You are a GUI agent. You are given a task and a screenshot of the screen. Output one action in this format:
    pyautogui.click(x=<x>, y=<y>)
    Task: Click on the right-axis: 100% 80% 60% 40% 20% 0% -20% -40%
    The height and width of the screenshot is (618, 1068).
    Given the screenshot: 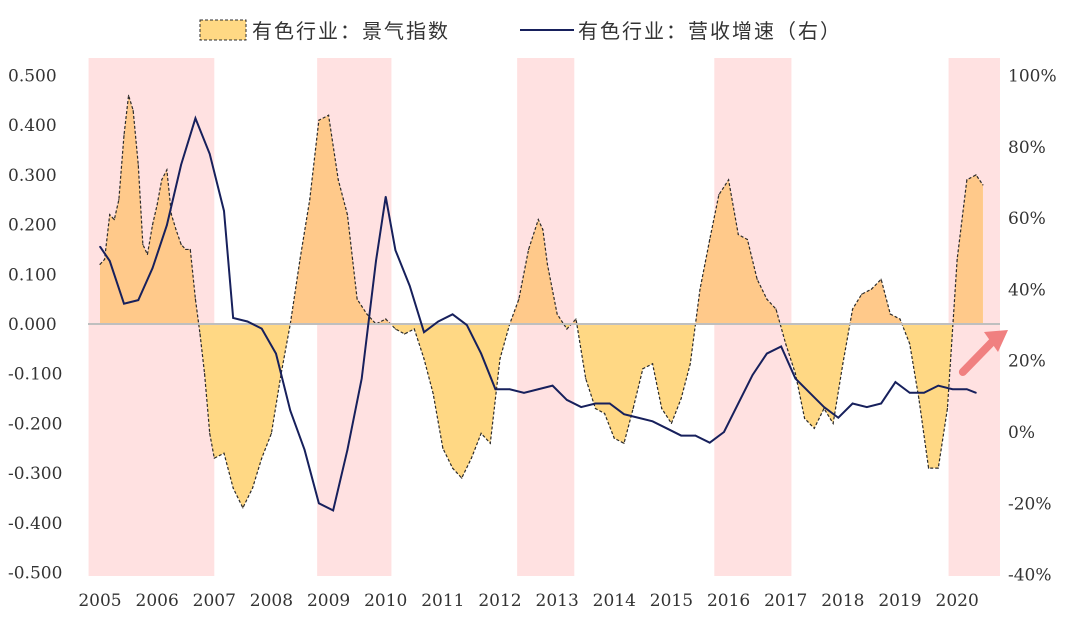 What is the action you would take?
    pyautogui.click(x=1032, y=326)
    